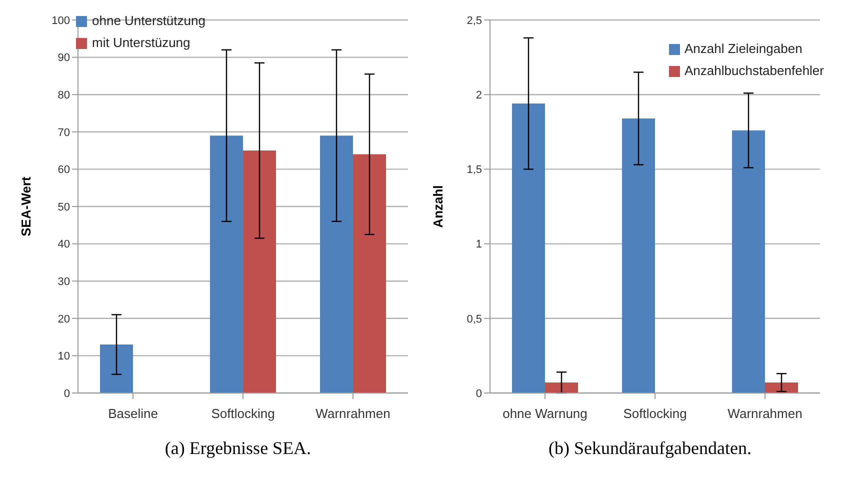 This screenshot has width=845, height=484. Describe the element at coordinates (754, 71) in the screenshot. I see `legend-label: Anzahlbuchstabenfehler` at that location.